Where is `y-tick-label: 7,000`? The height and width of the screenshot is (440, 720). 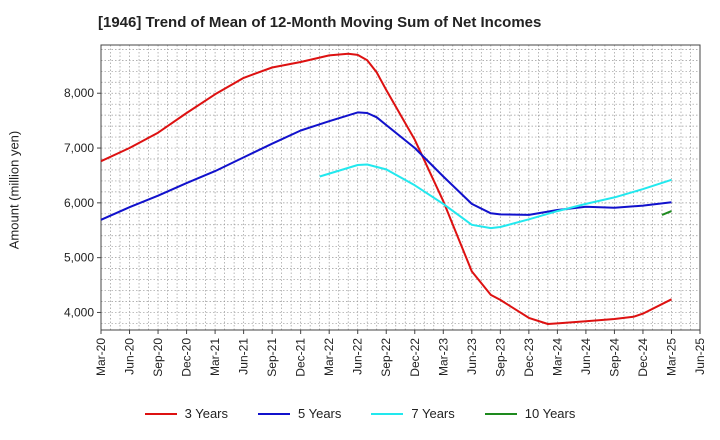 y-tick-label: 7,000 is located at coordinates (79, 148).